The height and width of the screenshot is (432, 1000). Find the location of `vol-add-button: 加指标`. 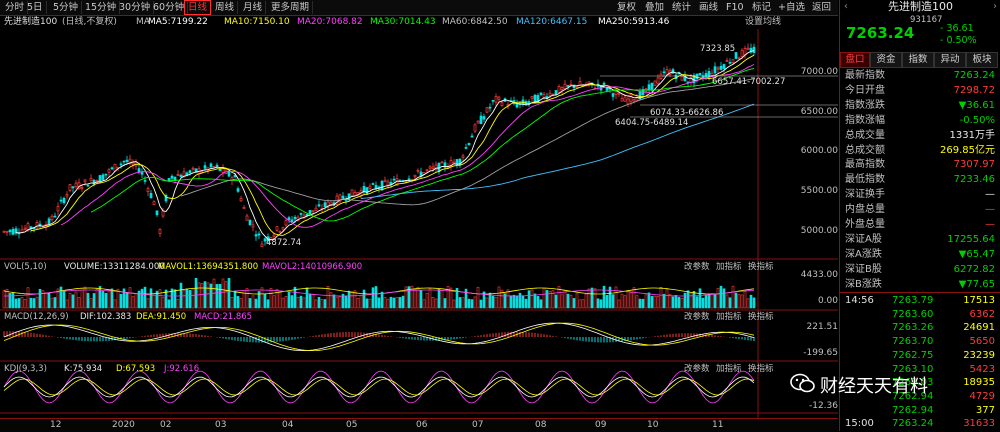

vol-add-button: 加指标 is located at coordinates (729, 267).